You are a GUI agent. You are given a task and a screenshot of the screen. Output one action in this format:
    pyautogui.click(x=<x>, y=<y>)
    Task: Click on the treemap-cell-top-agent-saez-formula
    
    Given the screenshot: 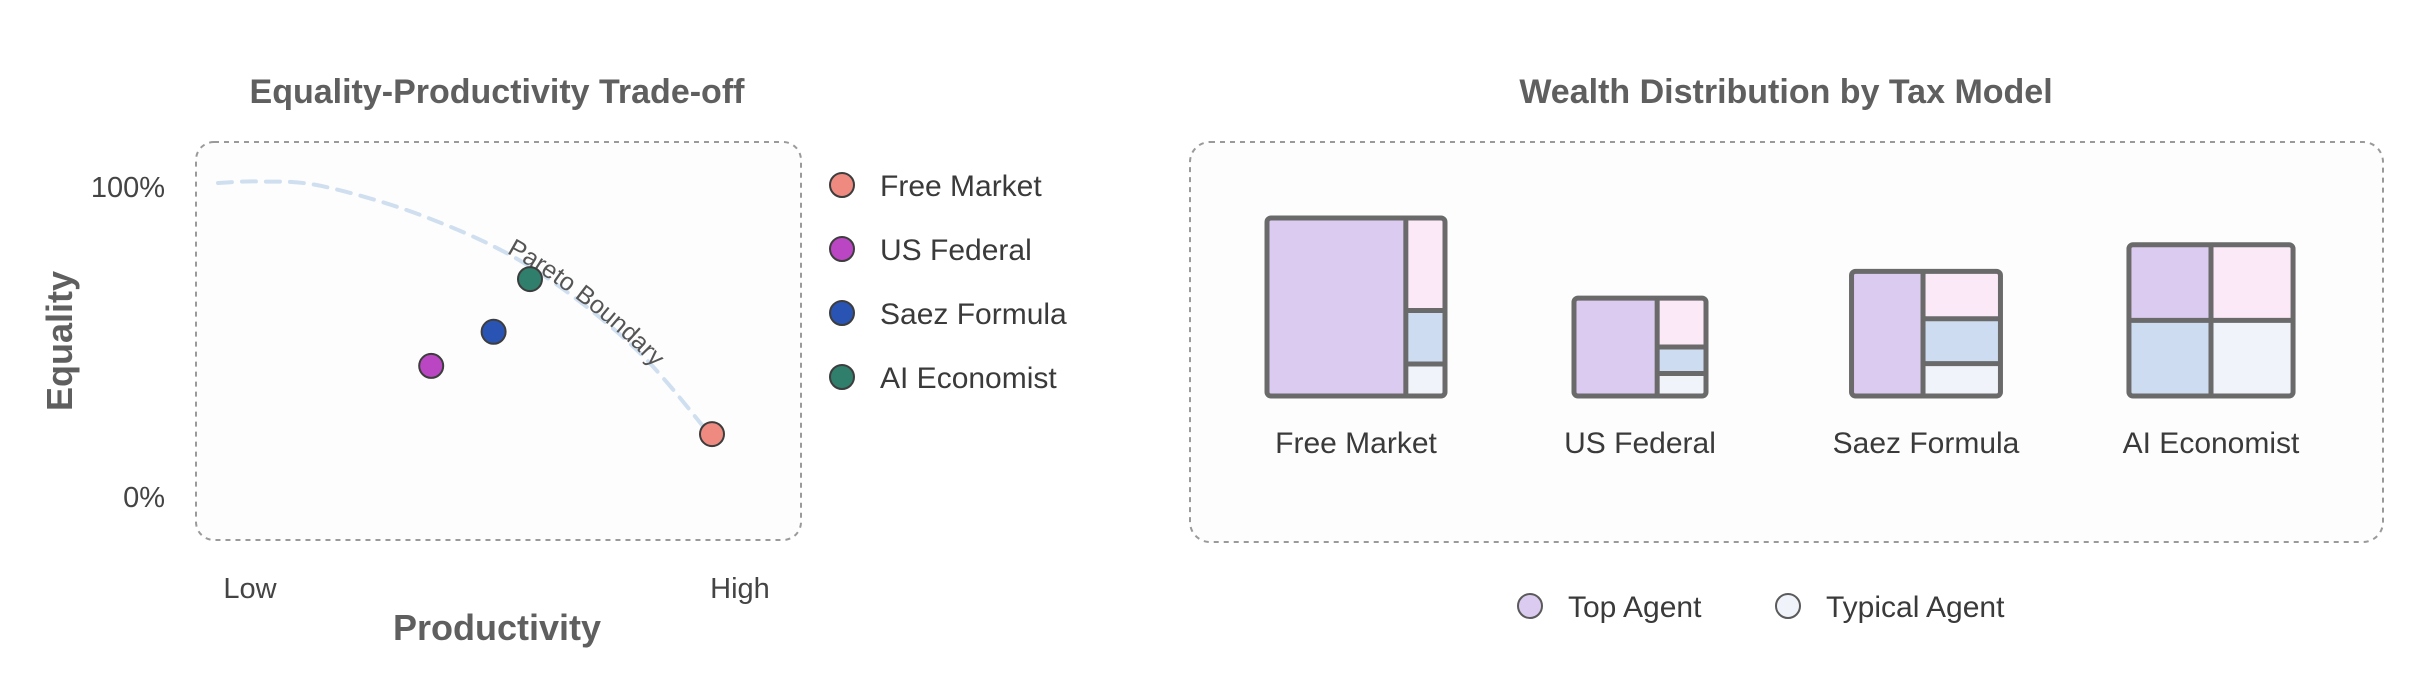 What is the action you would take?
    pyautogui.click(x=1887, y=333)
    